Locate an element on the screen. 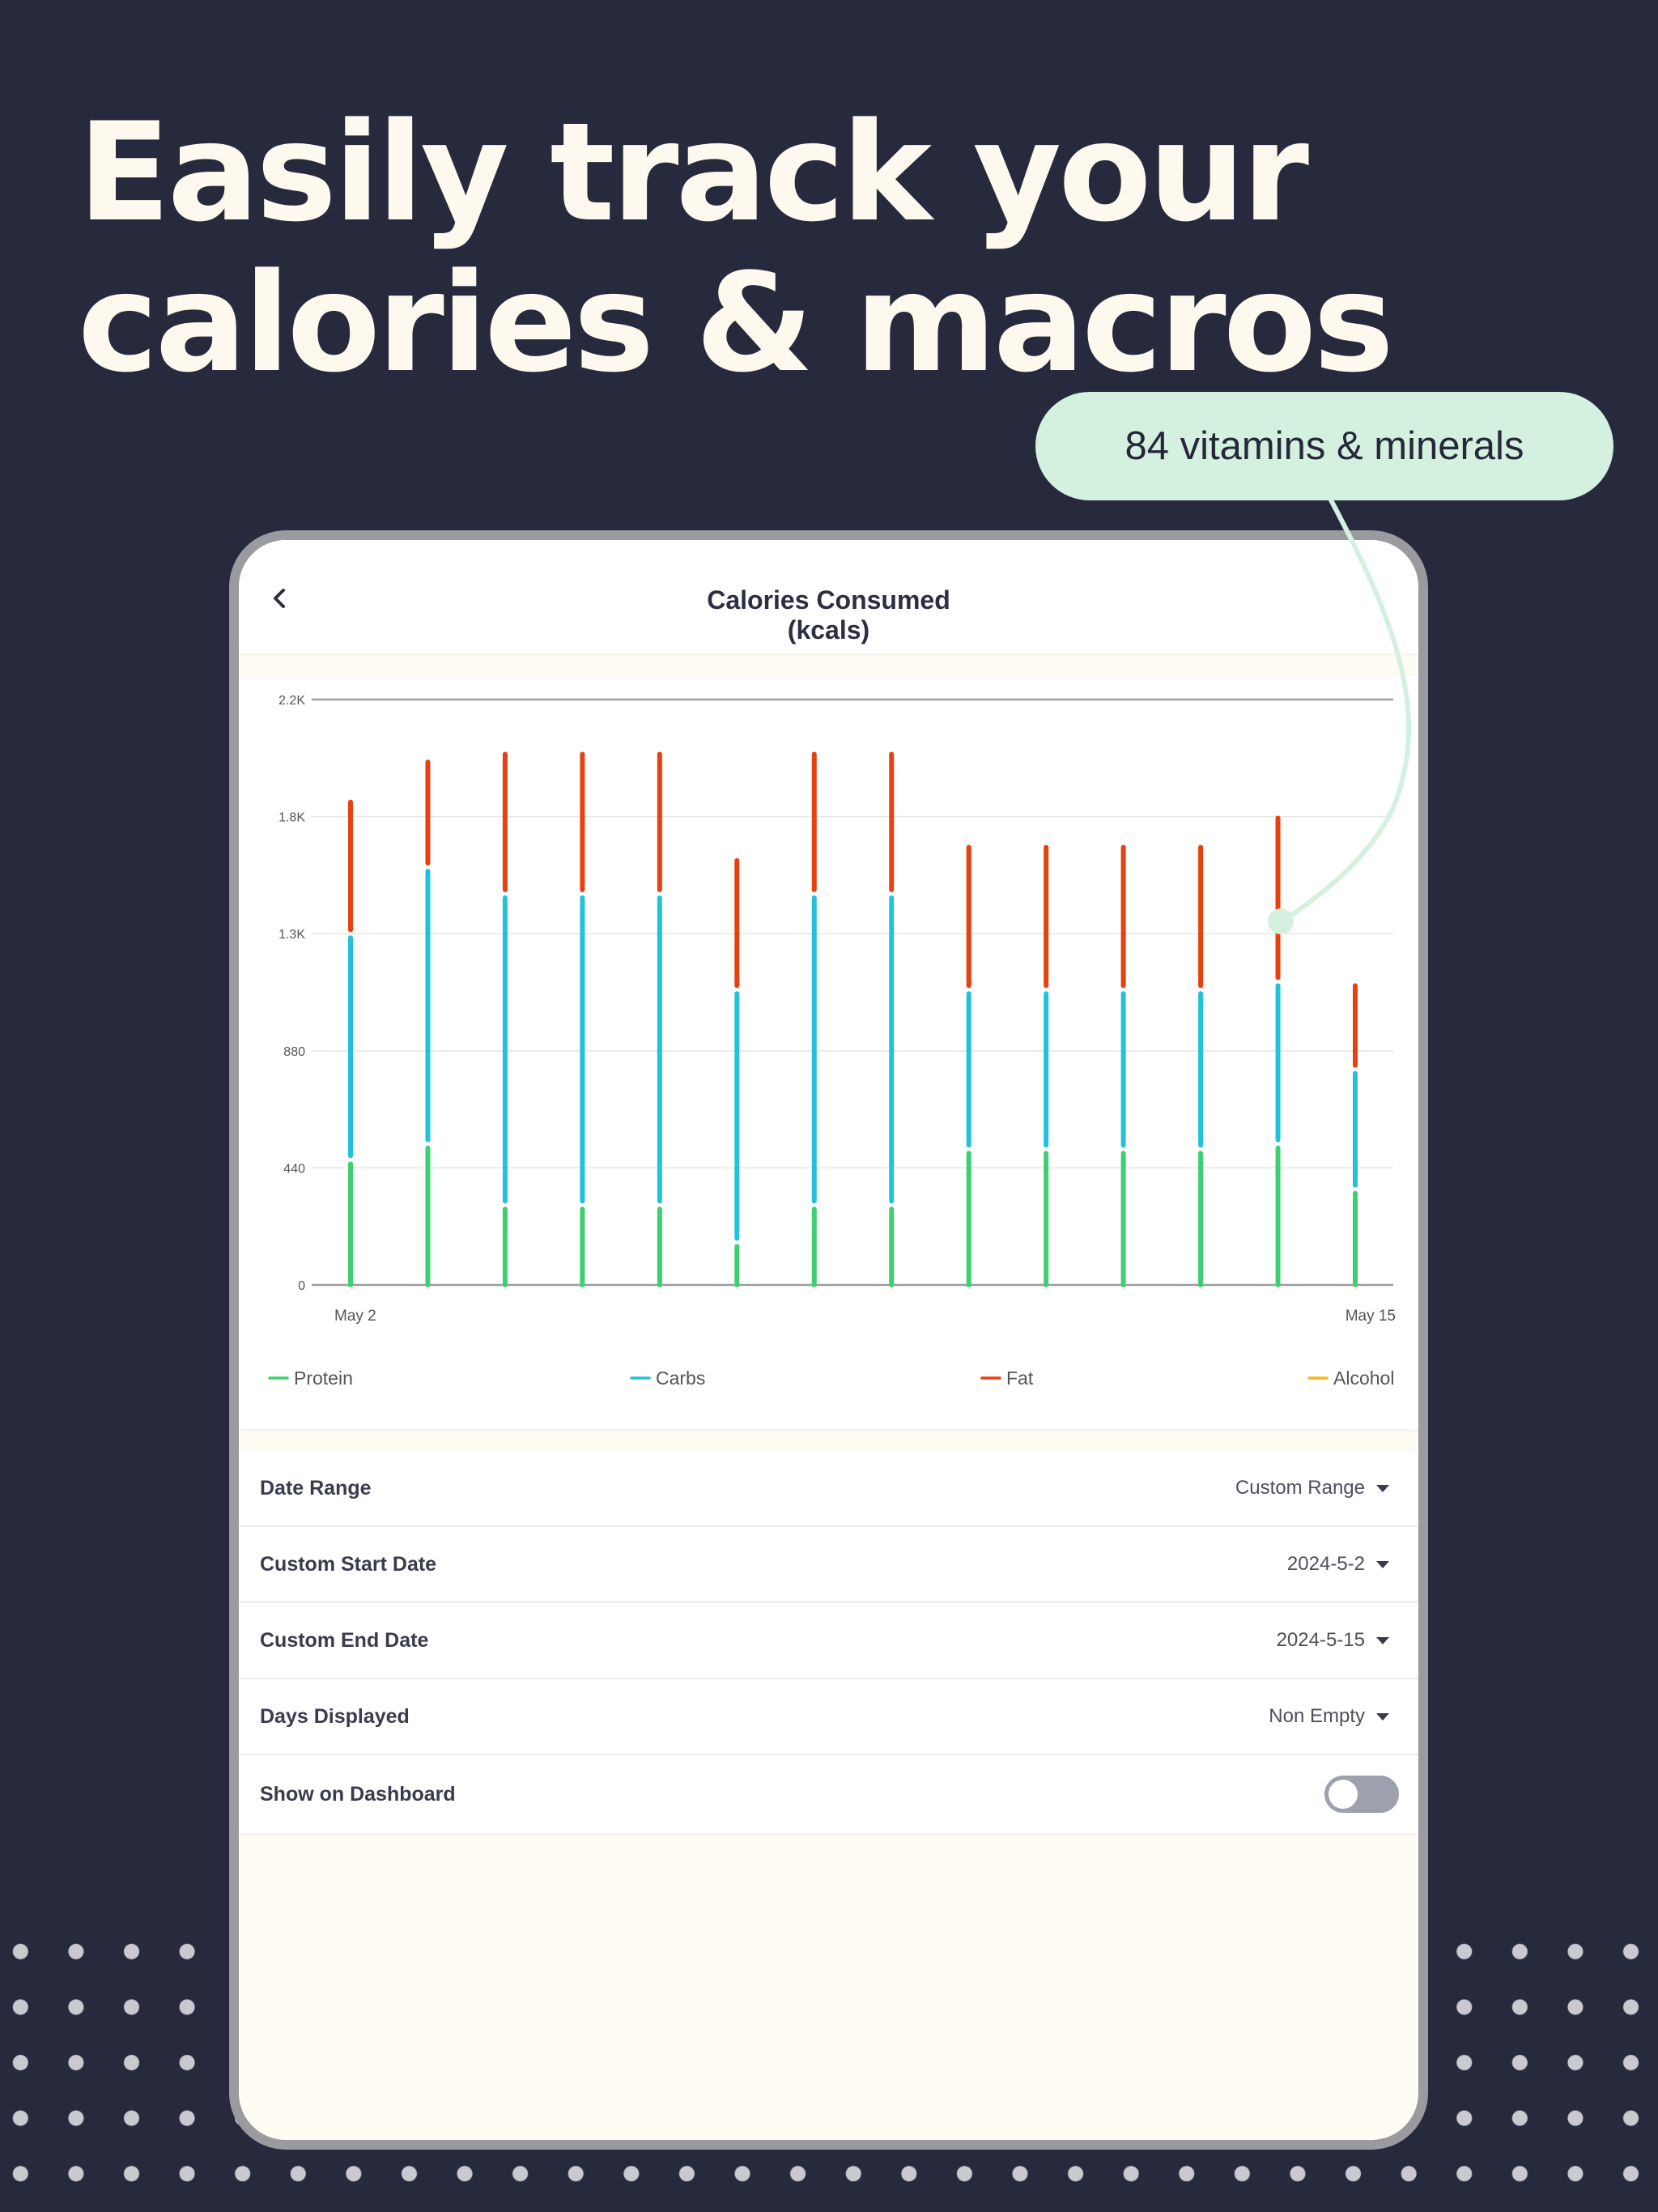  headline: Easily track your calories & macros is located at coordinates (766, 248).